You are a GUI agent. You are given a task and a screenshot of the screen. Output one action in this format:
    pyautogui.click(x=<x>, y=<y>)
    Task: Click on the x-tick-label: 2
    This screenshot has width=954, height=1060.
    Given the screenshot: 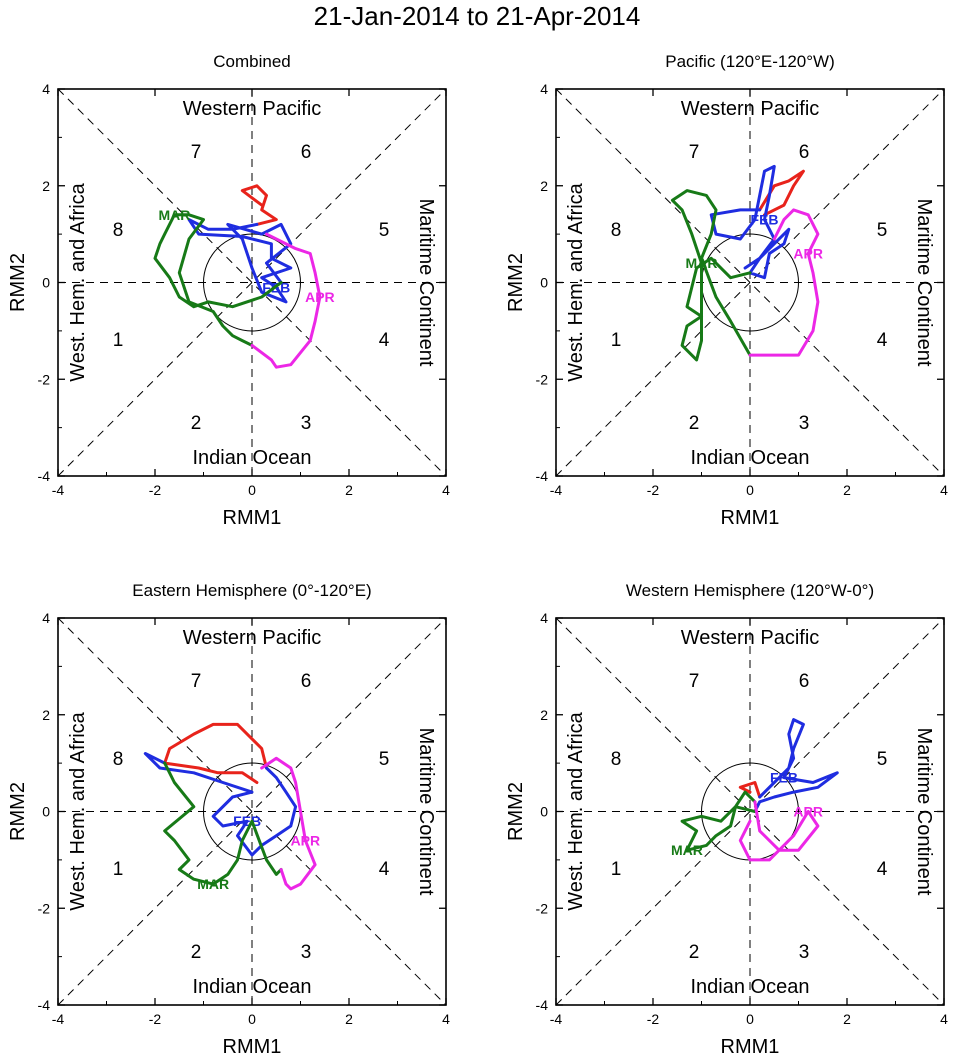 What is the action you would take?
    pyautogui.click(x=349, y=490)
    